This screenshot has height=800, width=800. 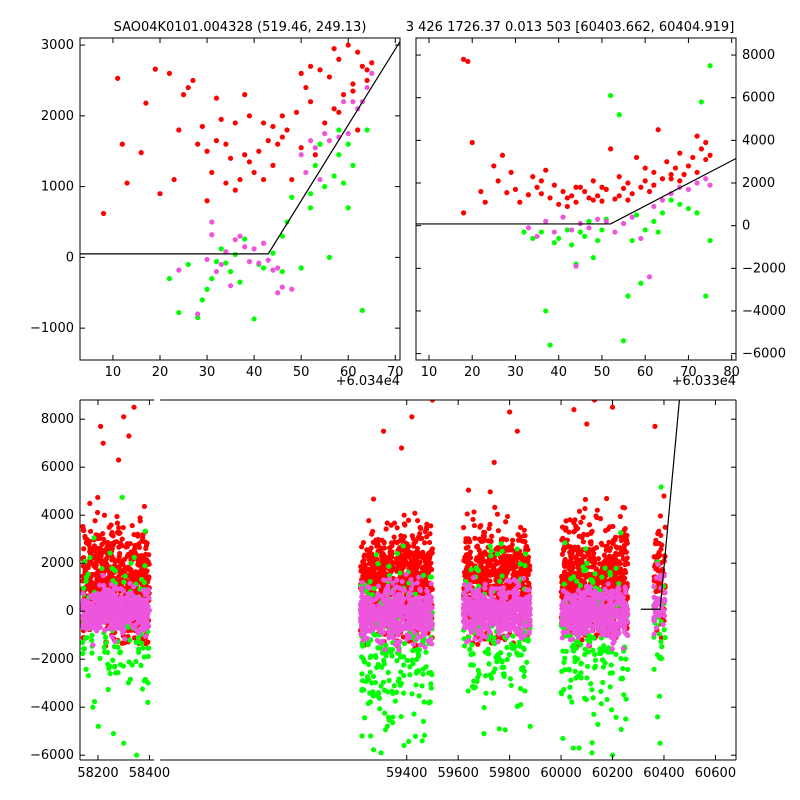 I want to click on top-right-x-offset-label: +6.033e4, so click(x=704, y=381).